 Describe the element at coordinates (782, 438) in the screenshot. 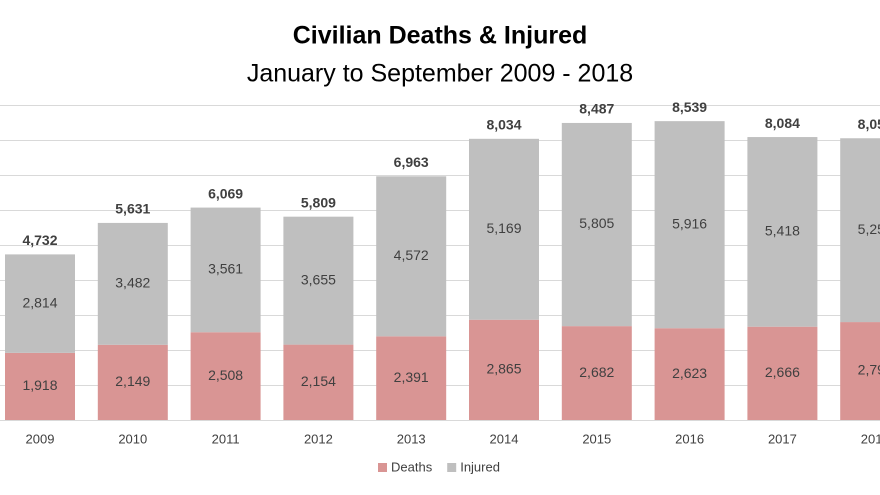

I see `x-tick-label: 2017` at that location.